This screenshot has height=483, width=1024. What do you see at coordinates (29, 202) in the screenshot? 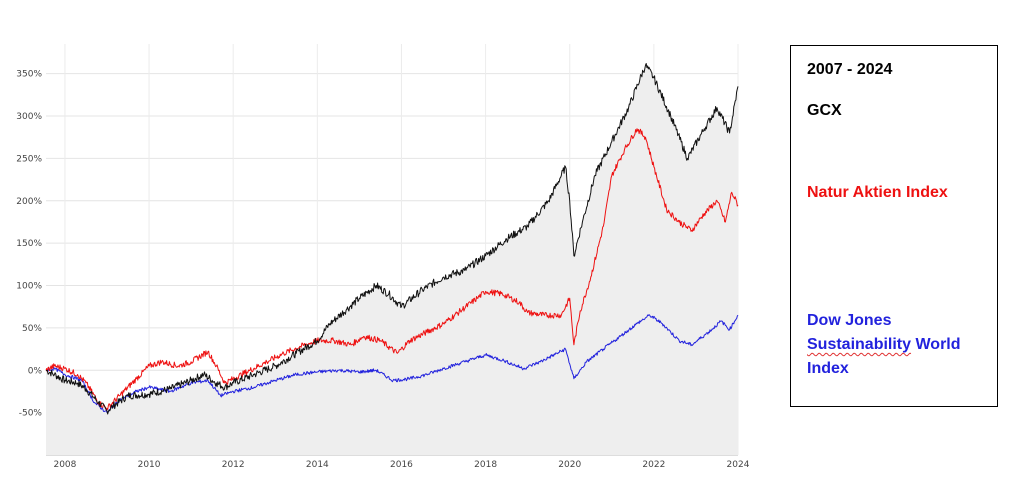
I see `y-tick-label: 200%` at bounding box center [29, 202].